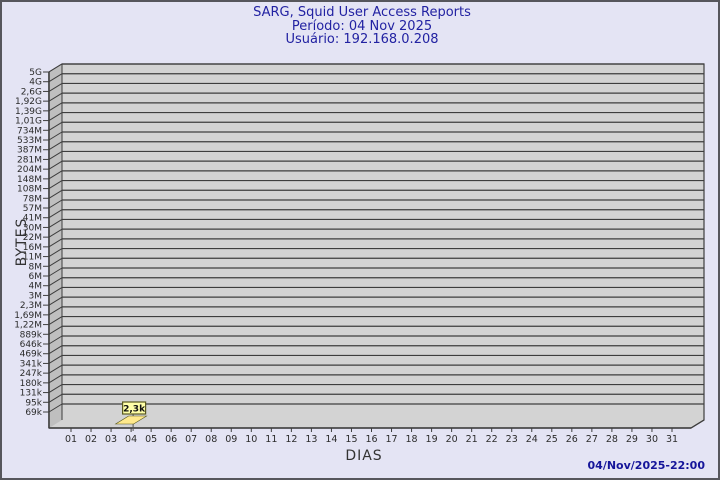 The height and width of the screenshot is (480, 720). Describe the element at coordinates (291, 439) in the screenshot. I see `x-tick-label: 12` at that location.